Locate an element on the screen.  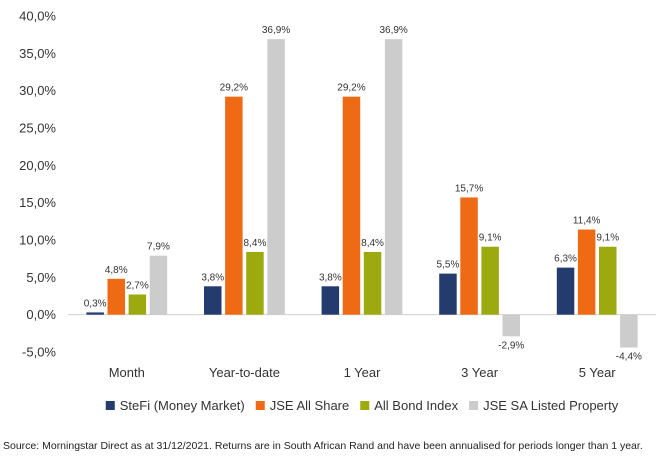
legend-label: JSE SA Listed Property is located at coordinates (551, 405).